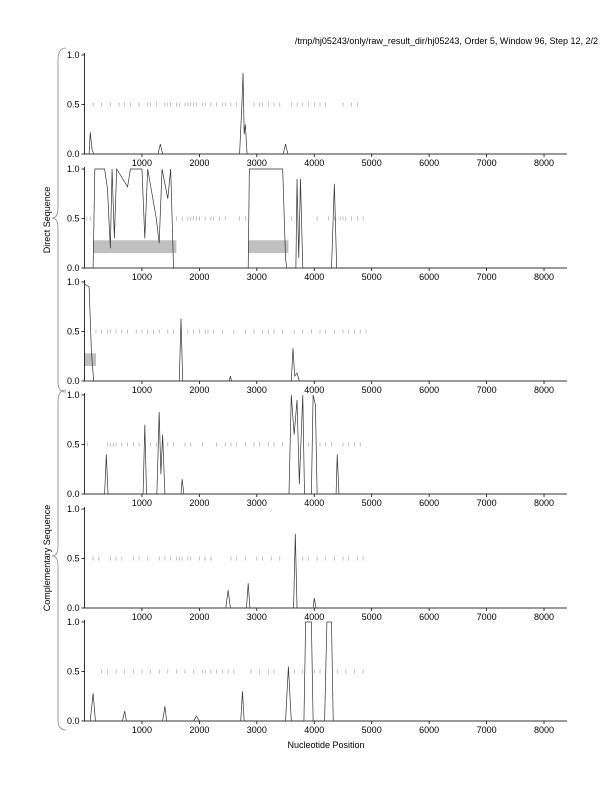 The image size is (612, 797). What do you see at coordinates (59, 220) in the screenshot?
I see `direct-brace` at bounding box center [59, 220].